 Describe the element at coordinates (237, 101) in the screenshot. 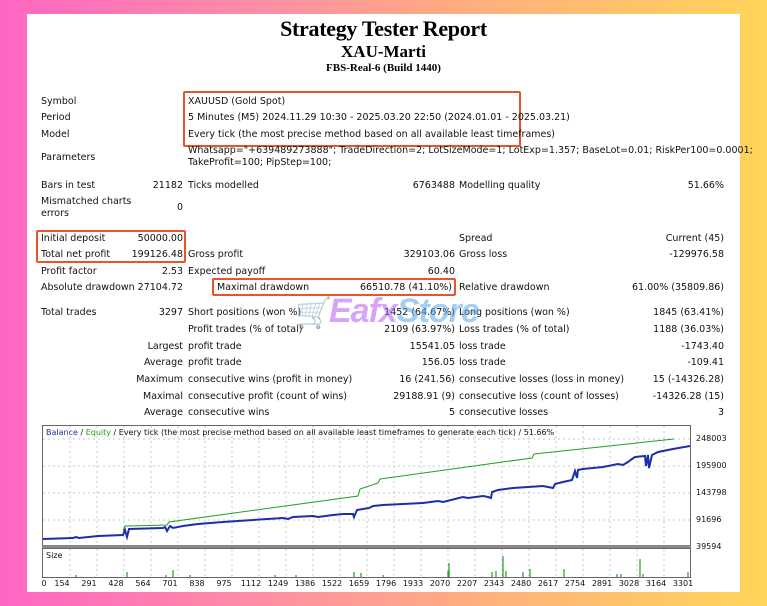

I see `symbol-value: XAUUSD (Gold Spot)` at that location.